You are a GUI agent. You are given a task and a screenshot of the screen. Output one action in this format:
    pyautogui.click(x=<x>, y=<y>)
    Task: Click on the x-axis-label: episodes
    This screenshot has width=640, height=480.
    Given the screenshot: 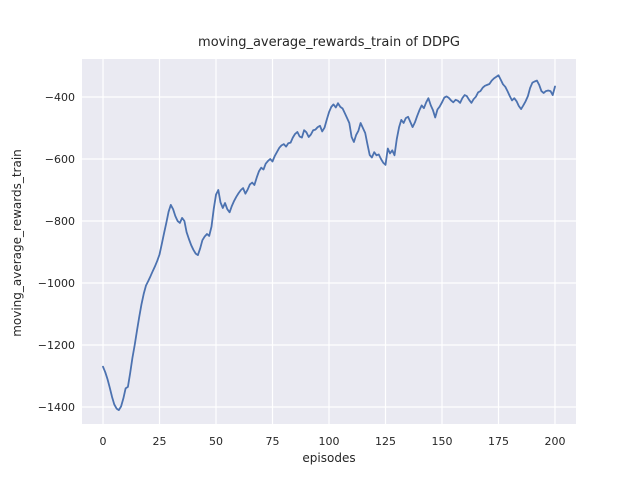 What is the action you would take?
    pyautogui.click(x=329, y=458)
    